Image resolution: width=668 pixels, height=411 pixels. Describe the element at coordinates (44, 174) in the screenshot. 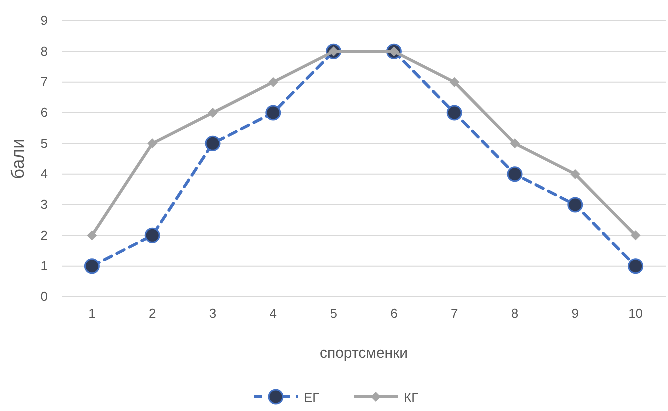

I see `y-tick-label: 4` at that location.